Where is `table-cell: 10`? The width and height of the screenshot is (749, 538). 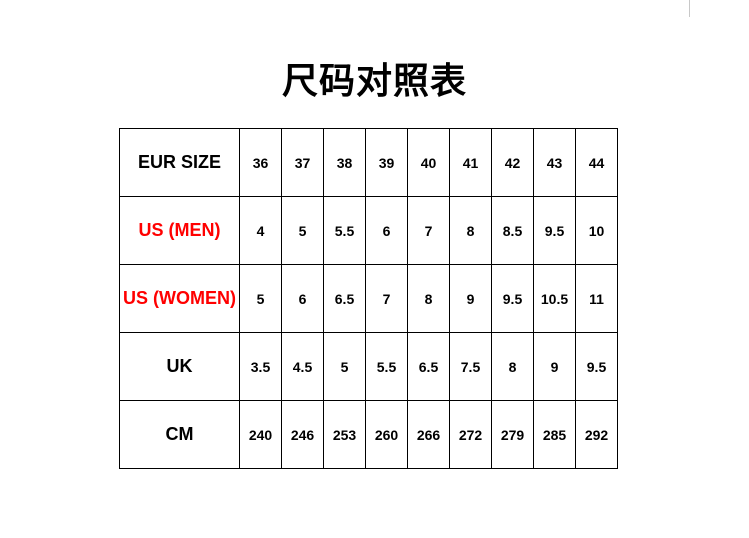
table-cell: 10 is located at coordinates (596, 230).